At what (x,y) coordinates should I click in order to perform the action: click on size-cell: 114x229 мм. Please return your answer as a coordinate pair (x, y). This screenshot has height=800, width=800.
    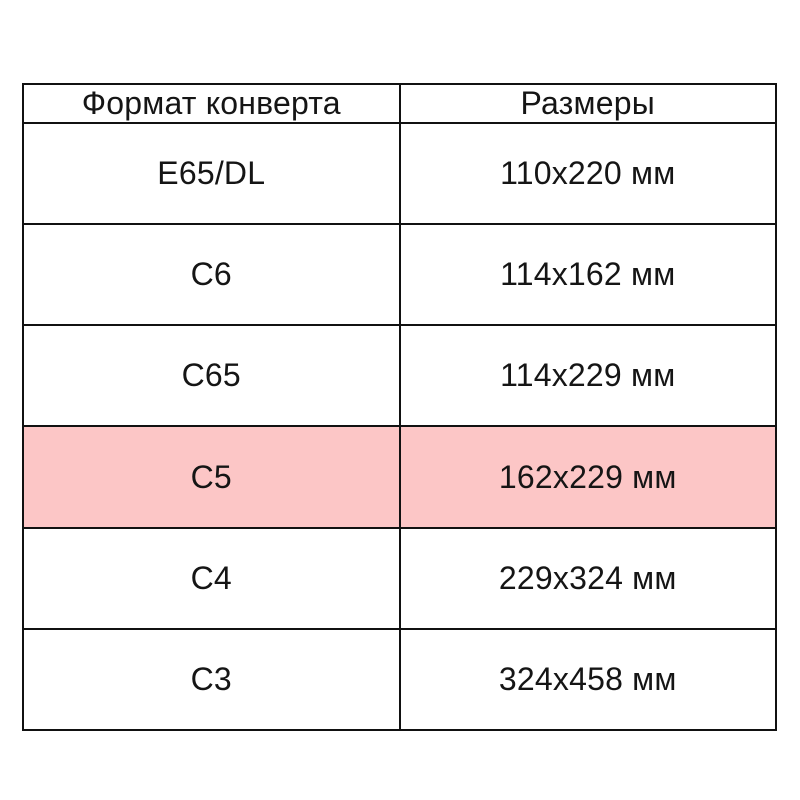
    Looking at the image, I should click on (587, 376).